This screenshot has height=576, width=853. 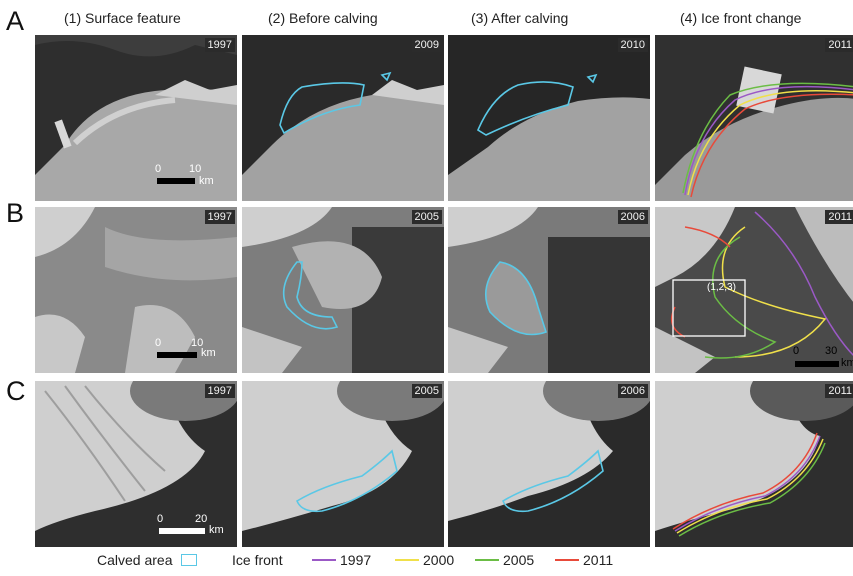 I want to click on legend-year-2011: 2011, so click(x=584, y=560).